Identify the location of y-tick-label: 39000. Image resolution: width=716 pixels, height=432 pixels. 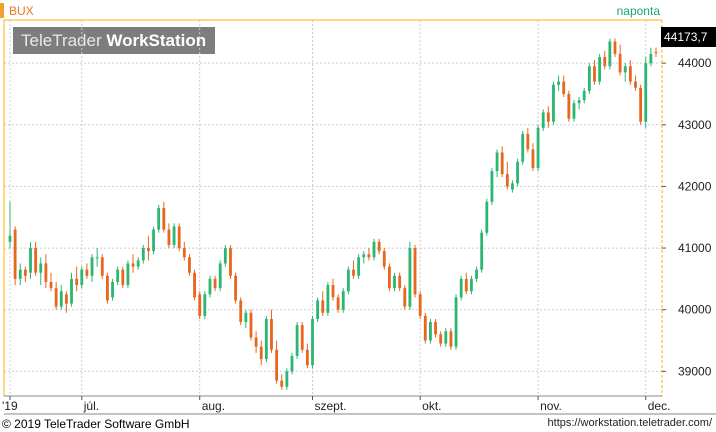
(695, 371).